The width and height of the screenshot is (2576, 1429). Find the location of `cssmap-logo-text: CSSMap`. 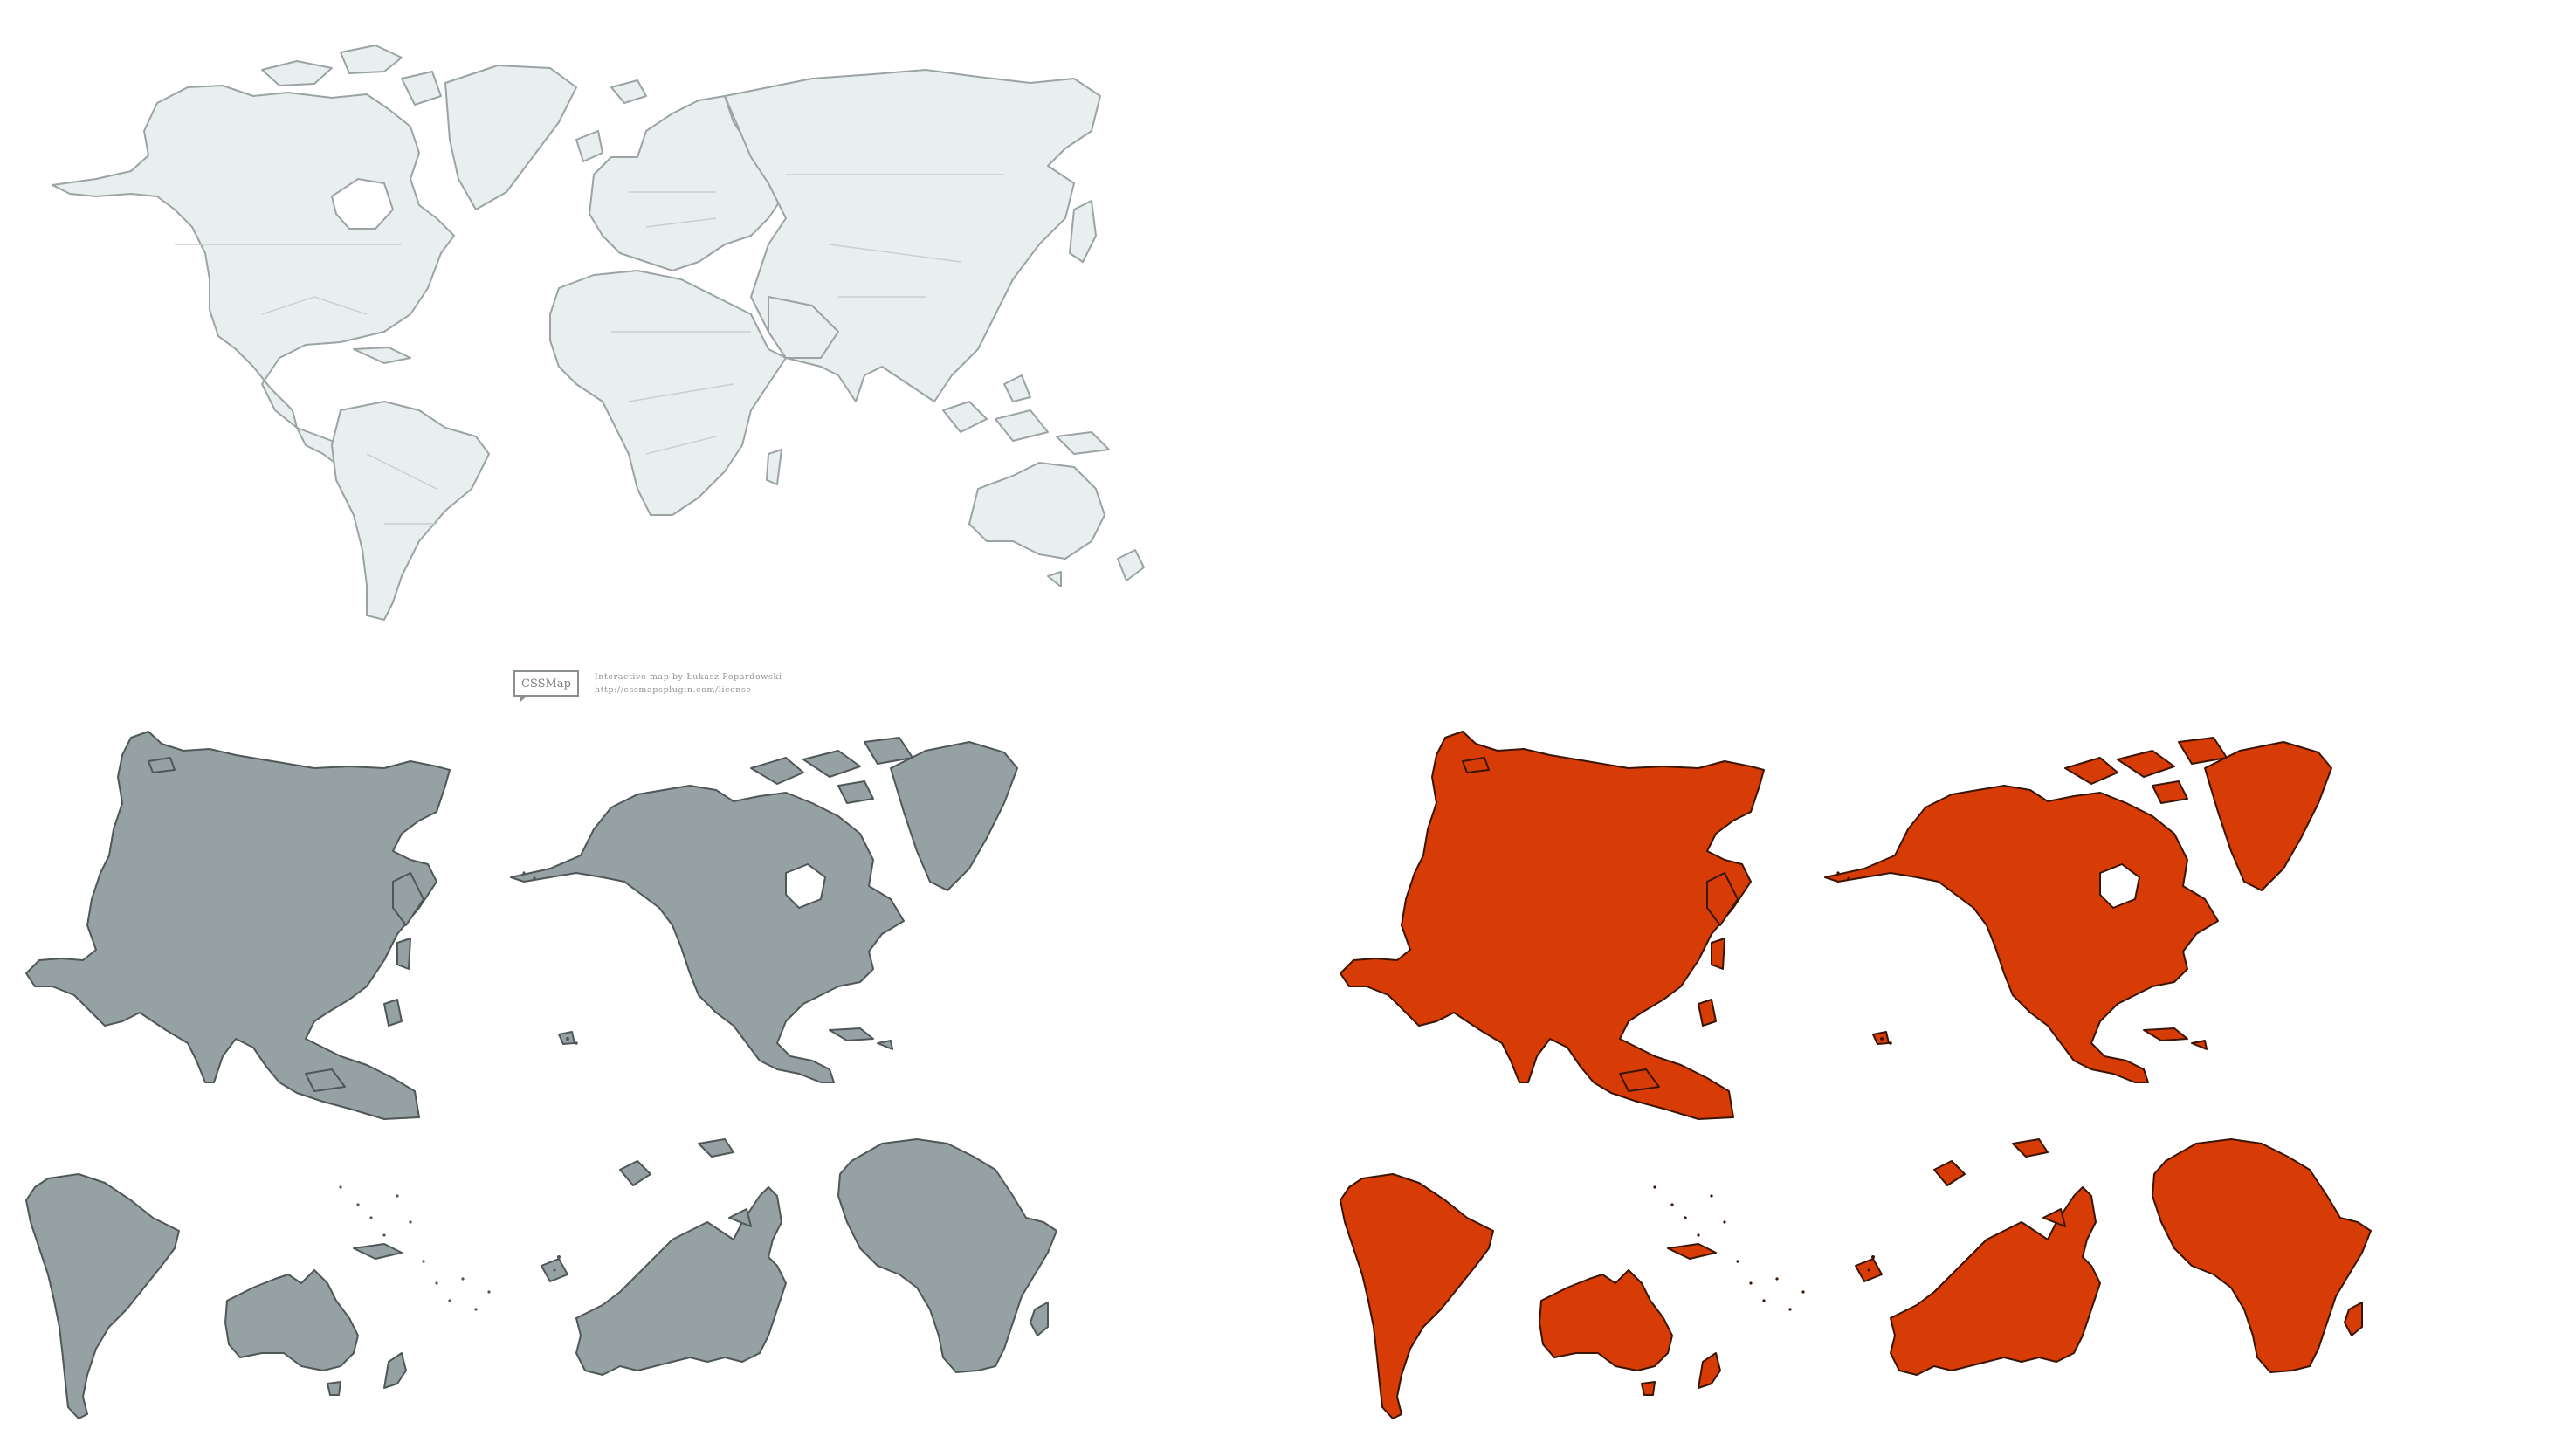

cssmap-logo-text: CSSMap is located at coordinates (546, 683).